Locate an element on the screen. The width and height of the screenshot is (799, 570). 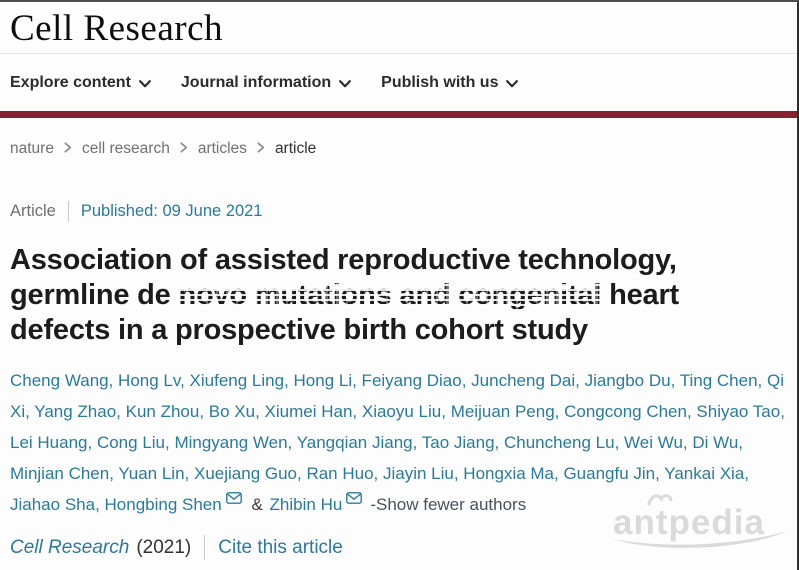
breadcrumb: nature cell research articles article is located at coordinates (399, 138).